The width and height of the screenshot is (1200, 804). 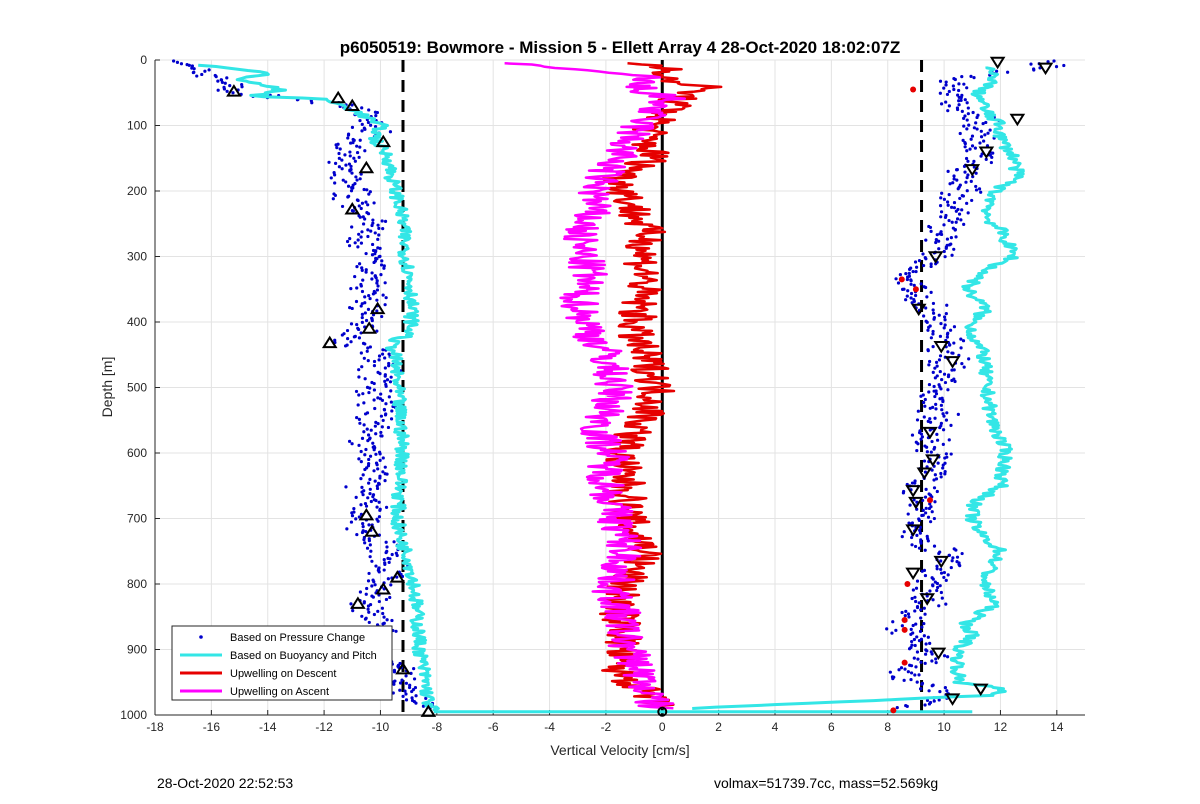 I want to click on footer-mass-info: volmax=51739.7cc, mass=52.569kg, so click(x=826, y=783).